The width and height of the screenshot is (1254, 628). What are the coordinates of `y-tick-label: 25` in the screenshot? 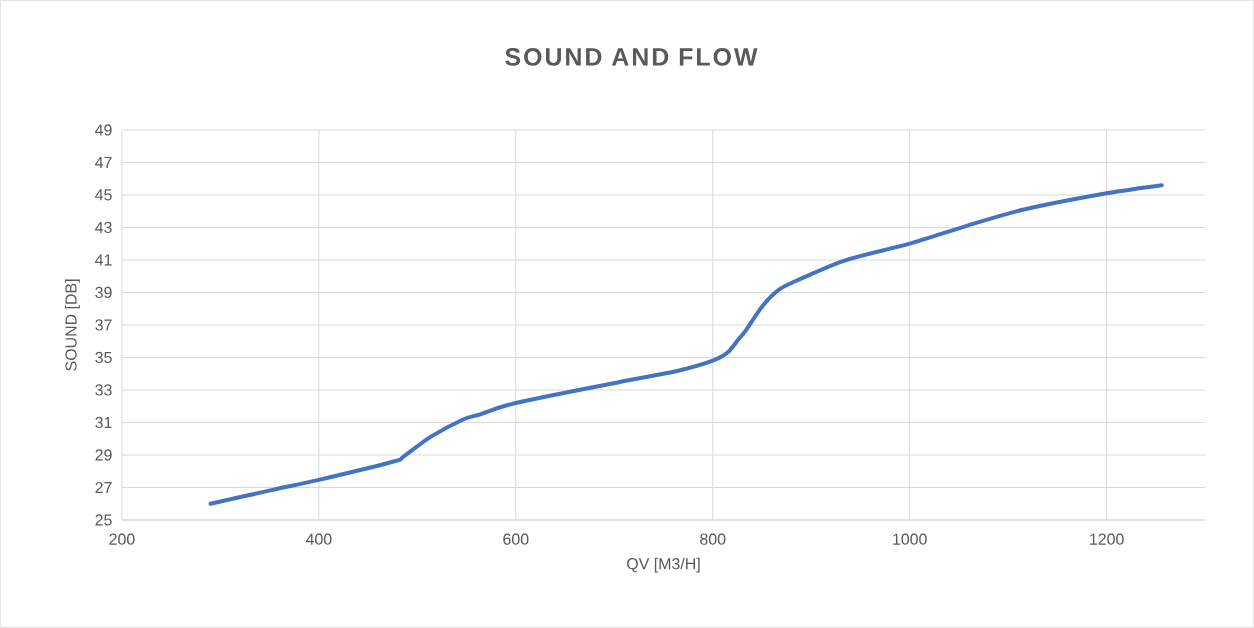 It's located at (103, 520).